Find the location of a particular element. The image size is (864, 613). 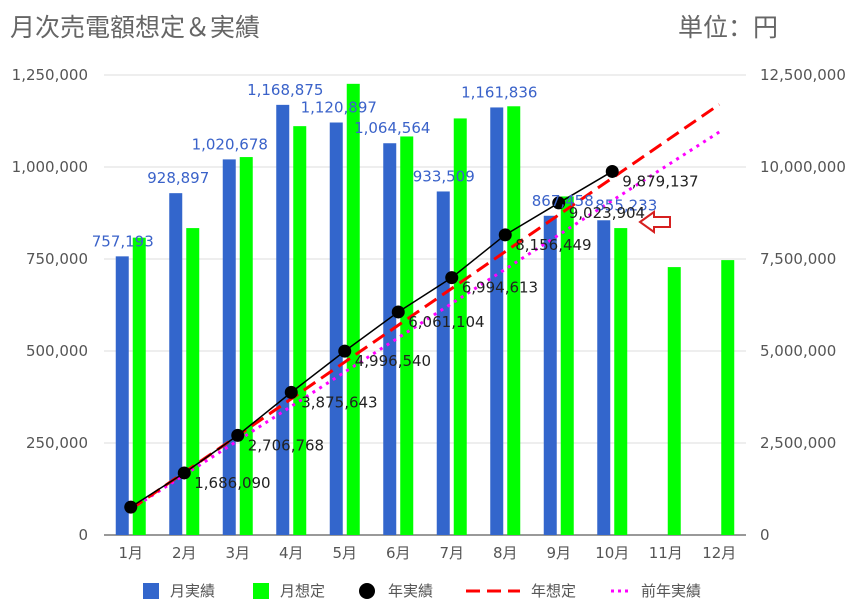

data-label-monthly-actual: 928,897 is located at coordinates (178, 178).